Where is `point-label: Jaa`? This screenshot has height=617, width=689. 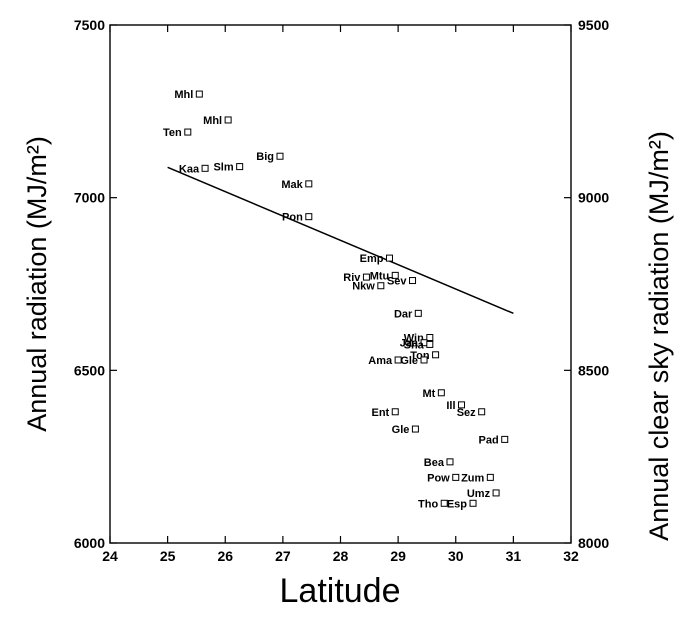
point-label: Jaa is located at coordinates (409, 344).